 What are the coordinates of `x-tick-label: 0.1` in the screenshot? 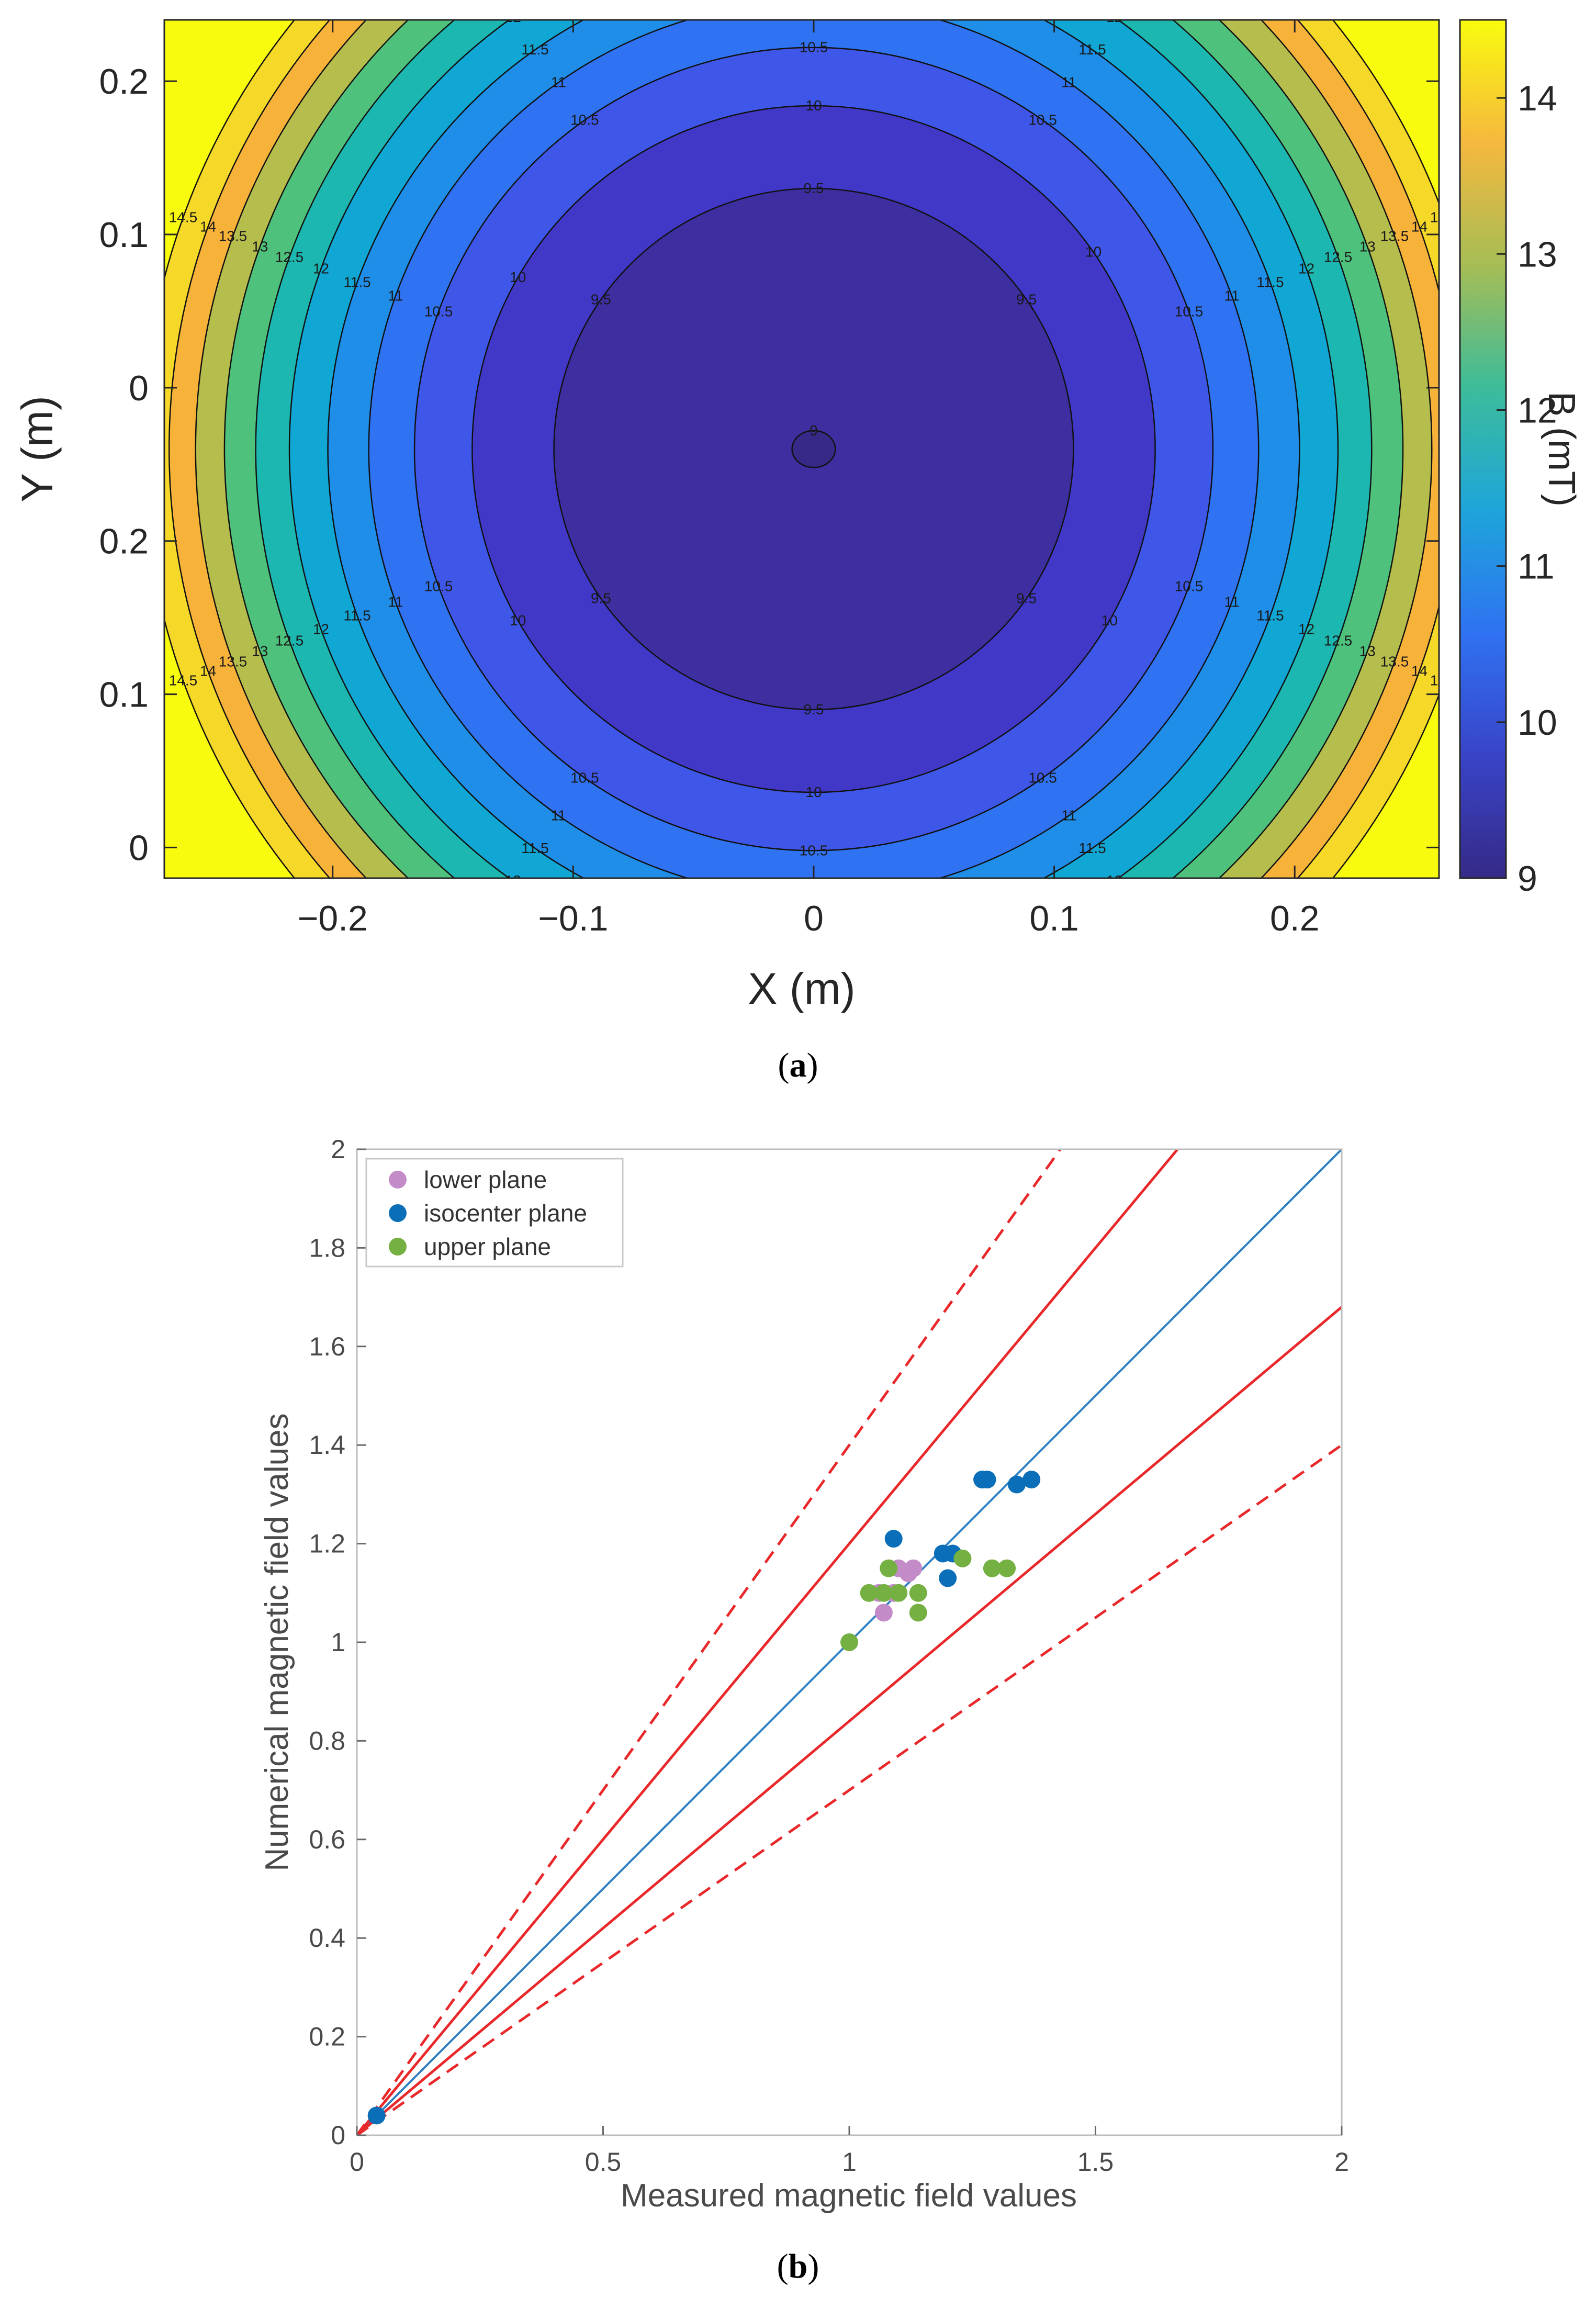 It's located at (1054, 919).